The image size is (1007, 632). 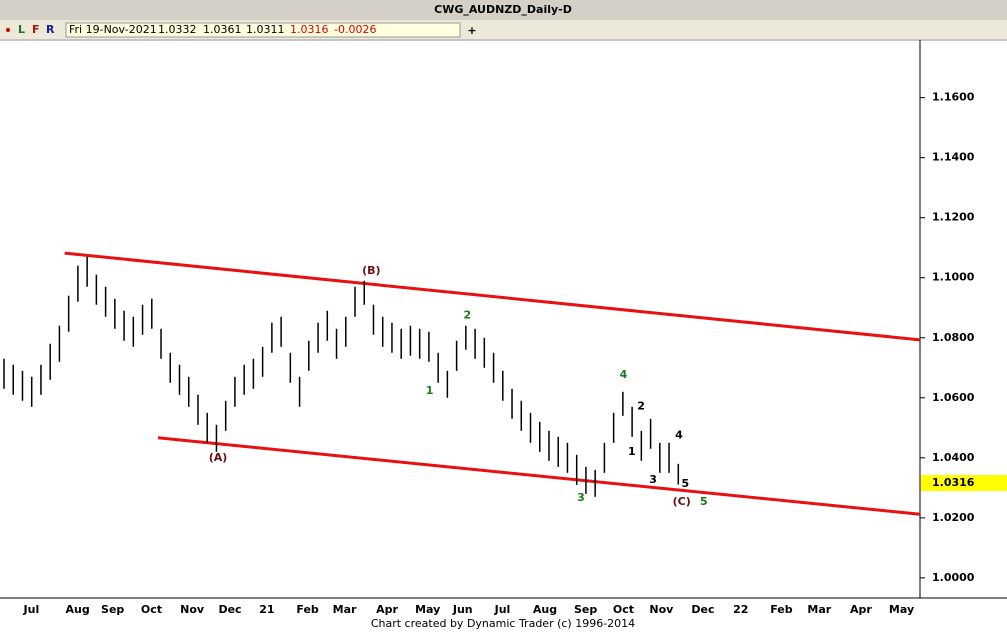 I want to click on y-tick-label: 1.1400, so click(x=953, y=157).